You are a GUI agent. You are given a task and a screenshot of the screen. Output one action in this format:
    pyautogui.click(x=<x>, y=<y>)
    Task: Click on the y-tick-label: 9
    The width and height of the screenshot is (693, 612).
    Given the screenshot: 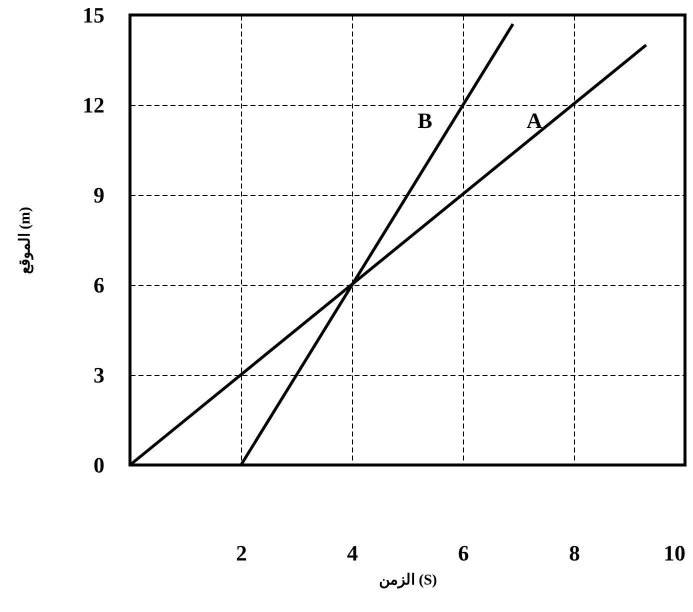 What is the action you would take?
    pyautogui.click(x=99, y=195)
    